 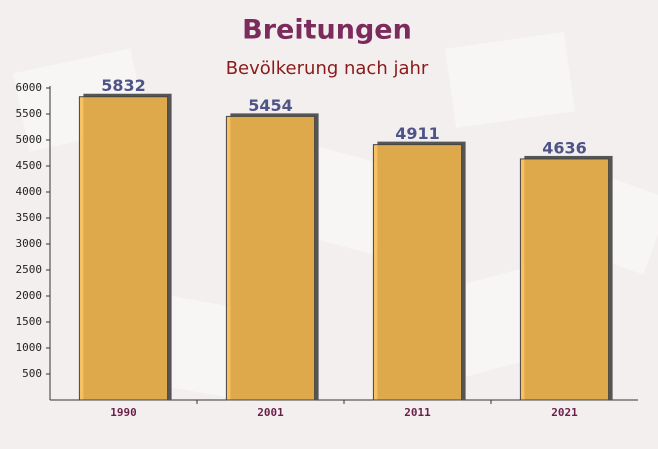 I want to click on chart-subtitle: Bevölkerung nach jahr, so click(x=327, y=68).